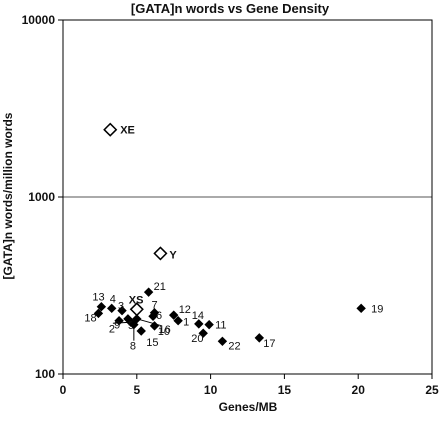  Describe the element at coordinates (285, 390) in the screenshot. I see `x-tick-label: 15` at that location.